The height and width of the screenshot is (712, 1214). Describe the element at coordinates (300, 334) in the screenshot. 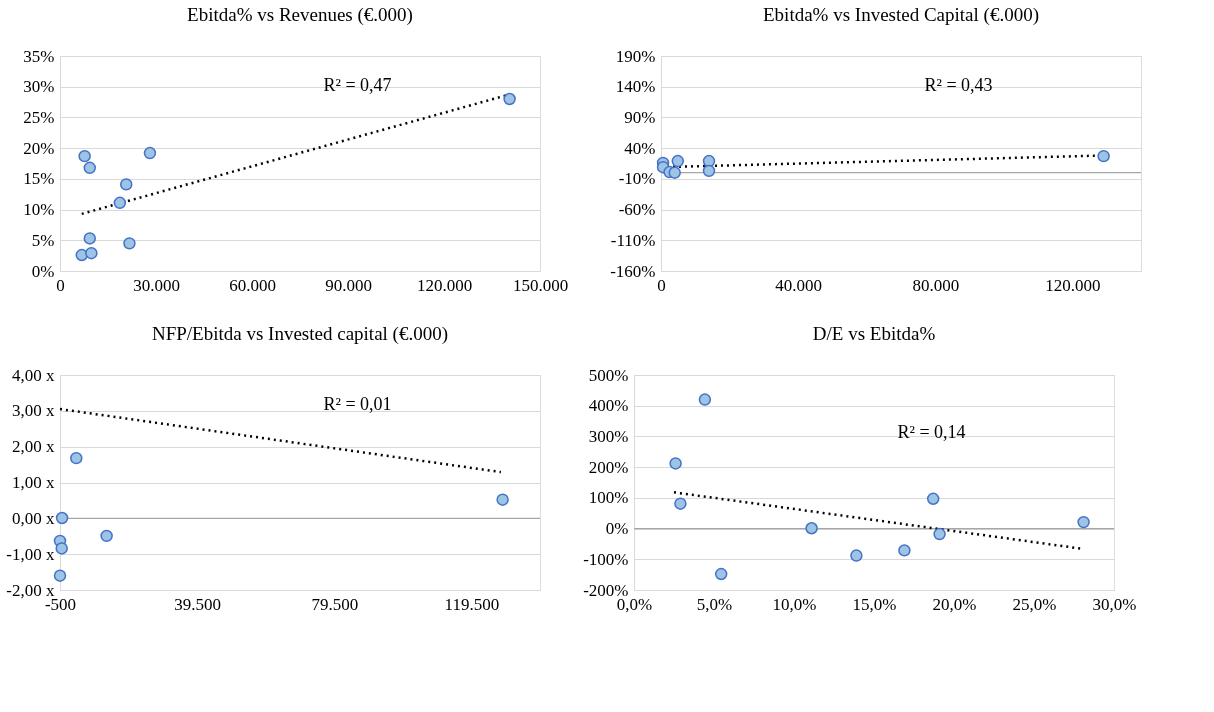

I see `chart-title: NFP/Ebitda vs Invested capital (€.000)` at that location.